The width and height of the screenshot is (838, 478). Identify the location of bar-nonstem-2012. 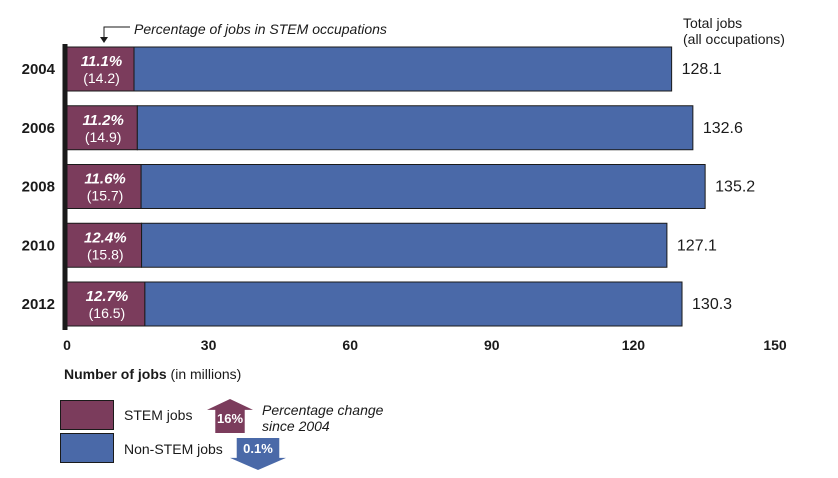
(413, 304).